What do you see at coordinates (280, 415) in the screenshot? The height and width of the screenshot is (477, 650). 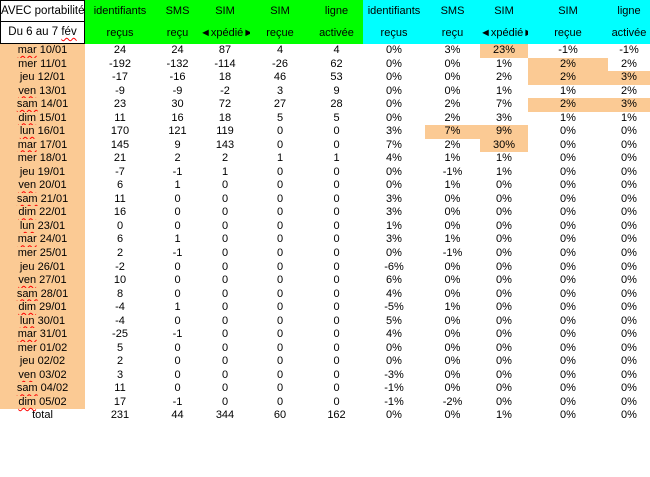 I see `count-cell: 60` at bounding box center [280, 415].